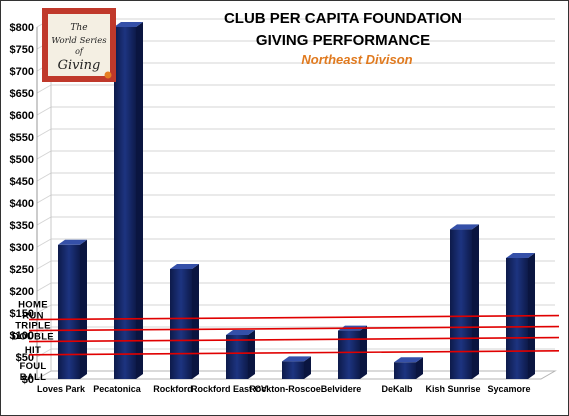  Describe the element at coordinates (79, 65) in the screenshot. I see `logo-line-4: Giving` at that location.